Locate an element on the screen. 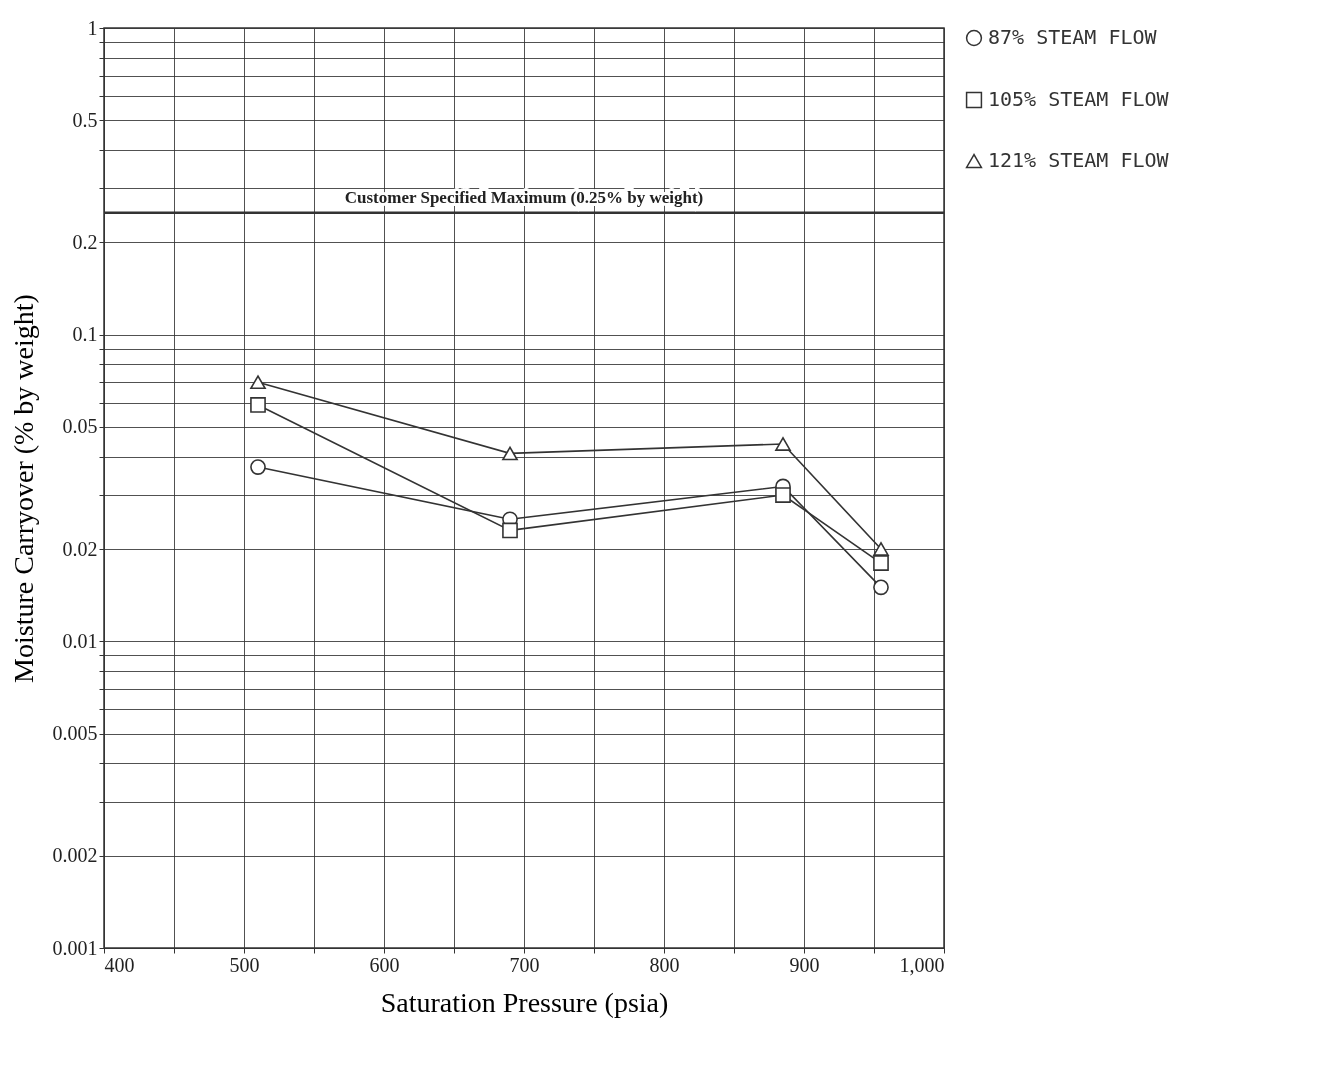 Image resolution: width=1318 pixels, height=1083 pixels. x-tick-label: 700 is located at coordinates (524, 964).